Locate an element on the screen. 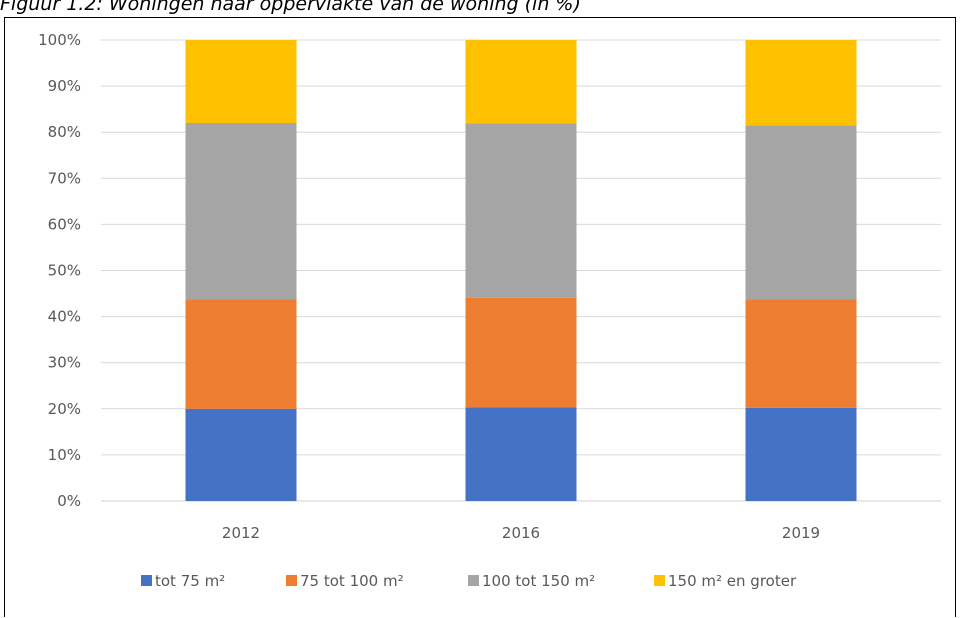 The height and width of the screenshot is (618, 960). x-tick-label: 2012 is located at coordinates (241, 533).